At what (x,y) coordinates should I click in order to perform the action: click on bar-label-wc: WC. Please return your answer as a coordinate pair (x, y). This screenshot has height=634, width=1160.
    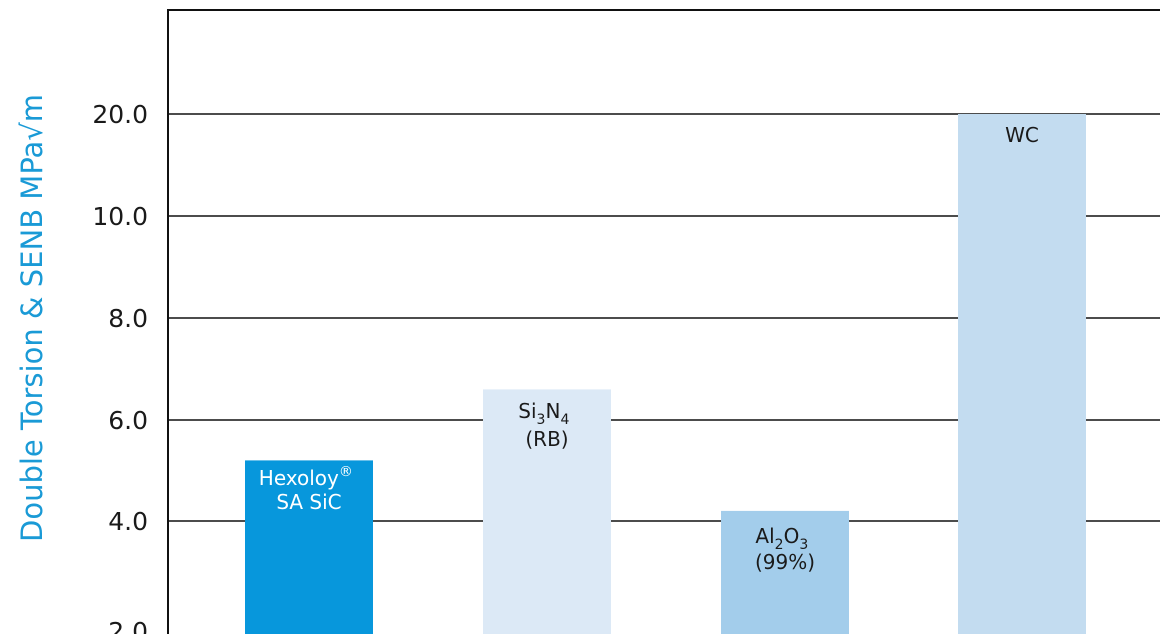
    Looking at the image, I should click on (1022, 135).